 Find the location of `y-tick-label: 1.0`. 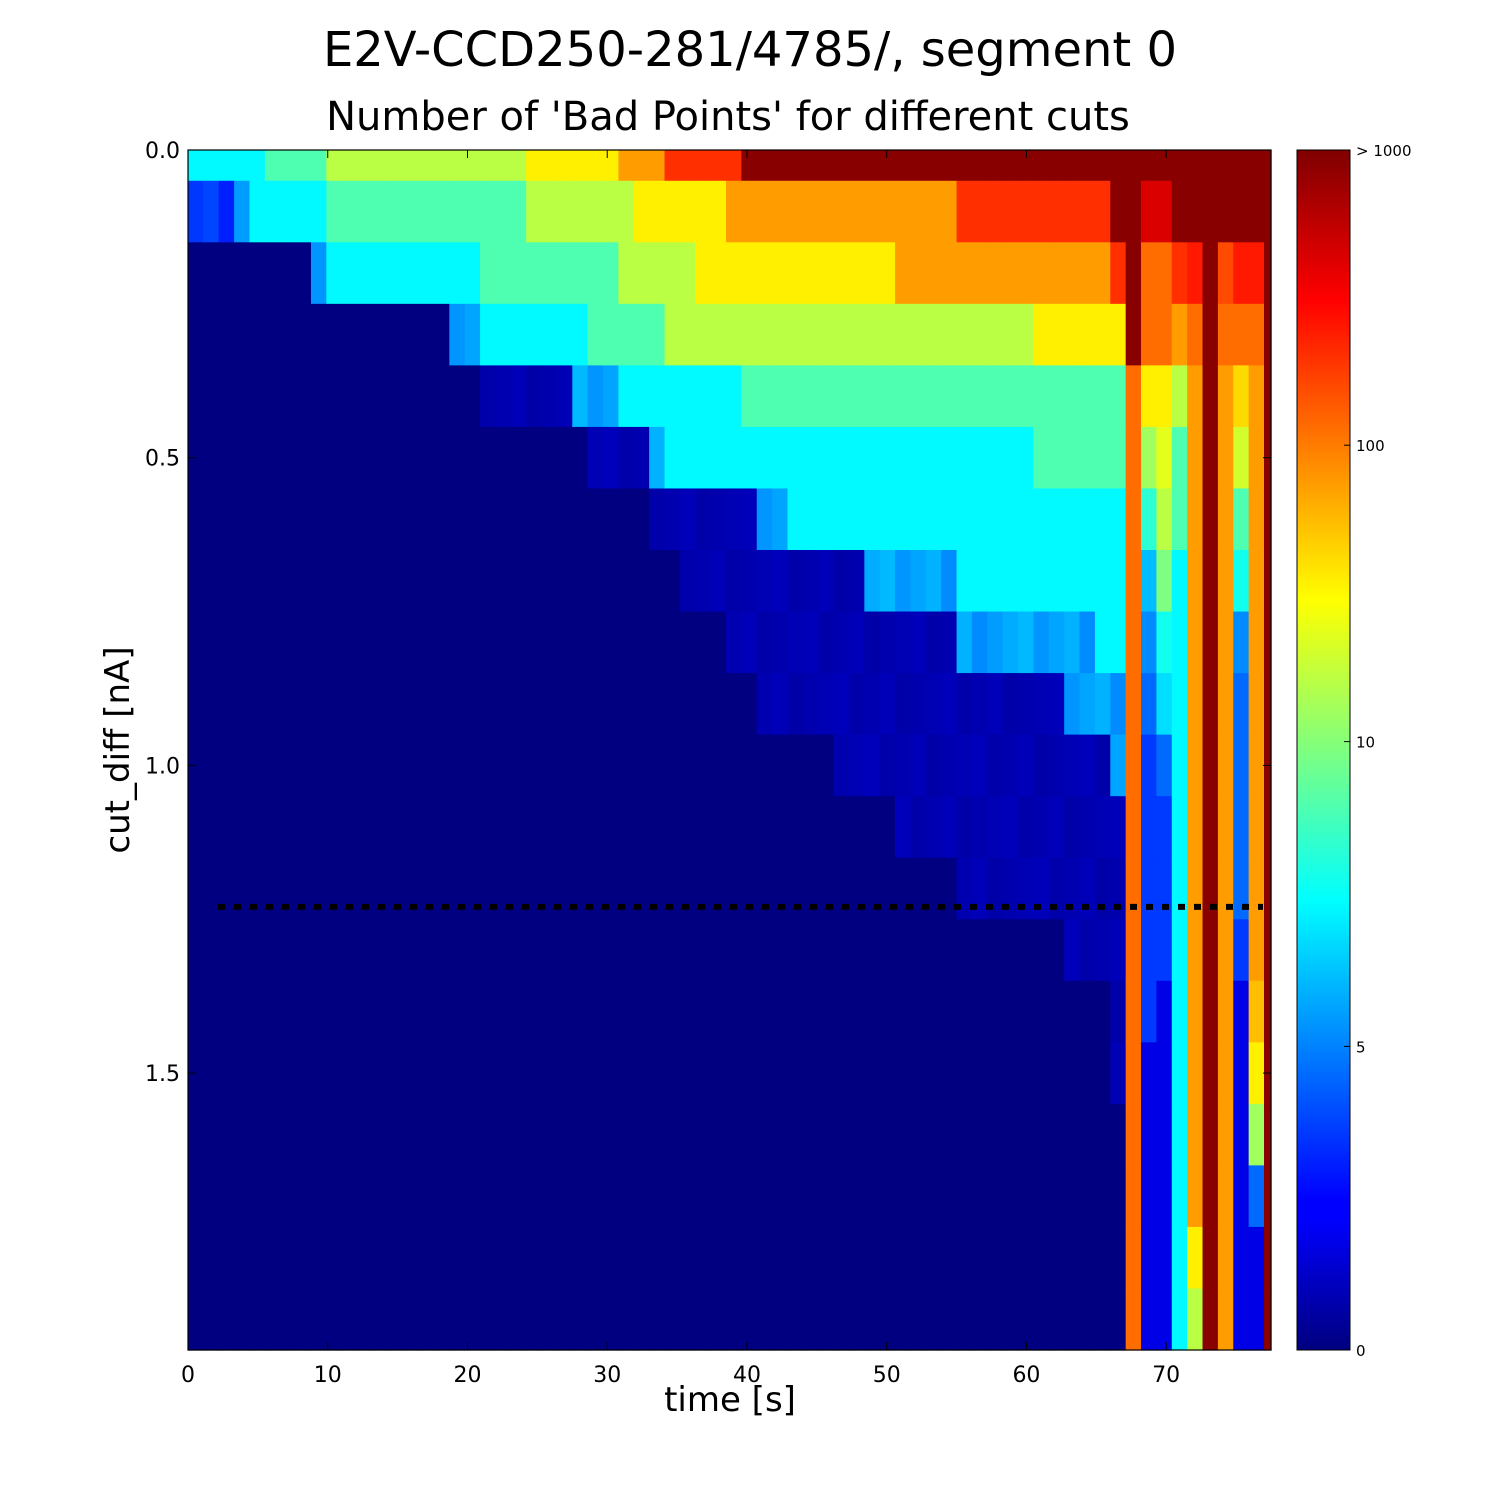

y-tick-label: 1.0 is located at coordinates (162, 766).